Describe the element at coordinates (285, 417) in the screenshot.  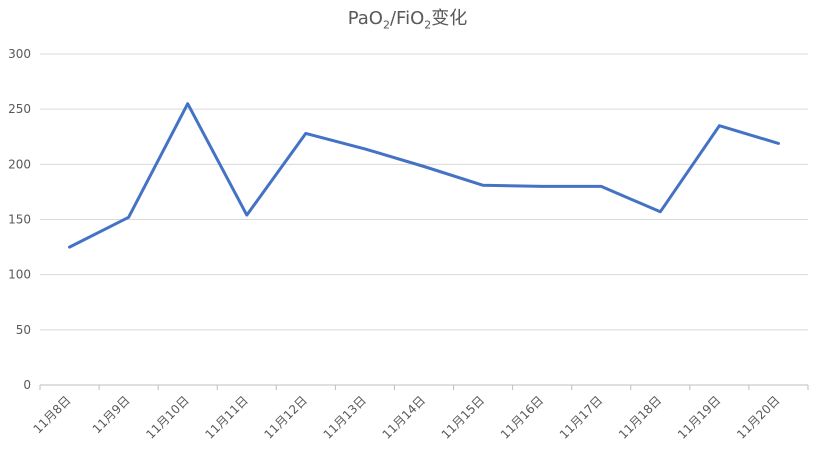
I see `x-tick-label: 11月12日` at that location.